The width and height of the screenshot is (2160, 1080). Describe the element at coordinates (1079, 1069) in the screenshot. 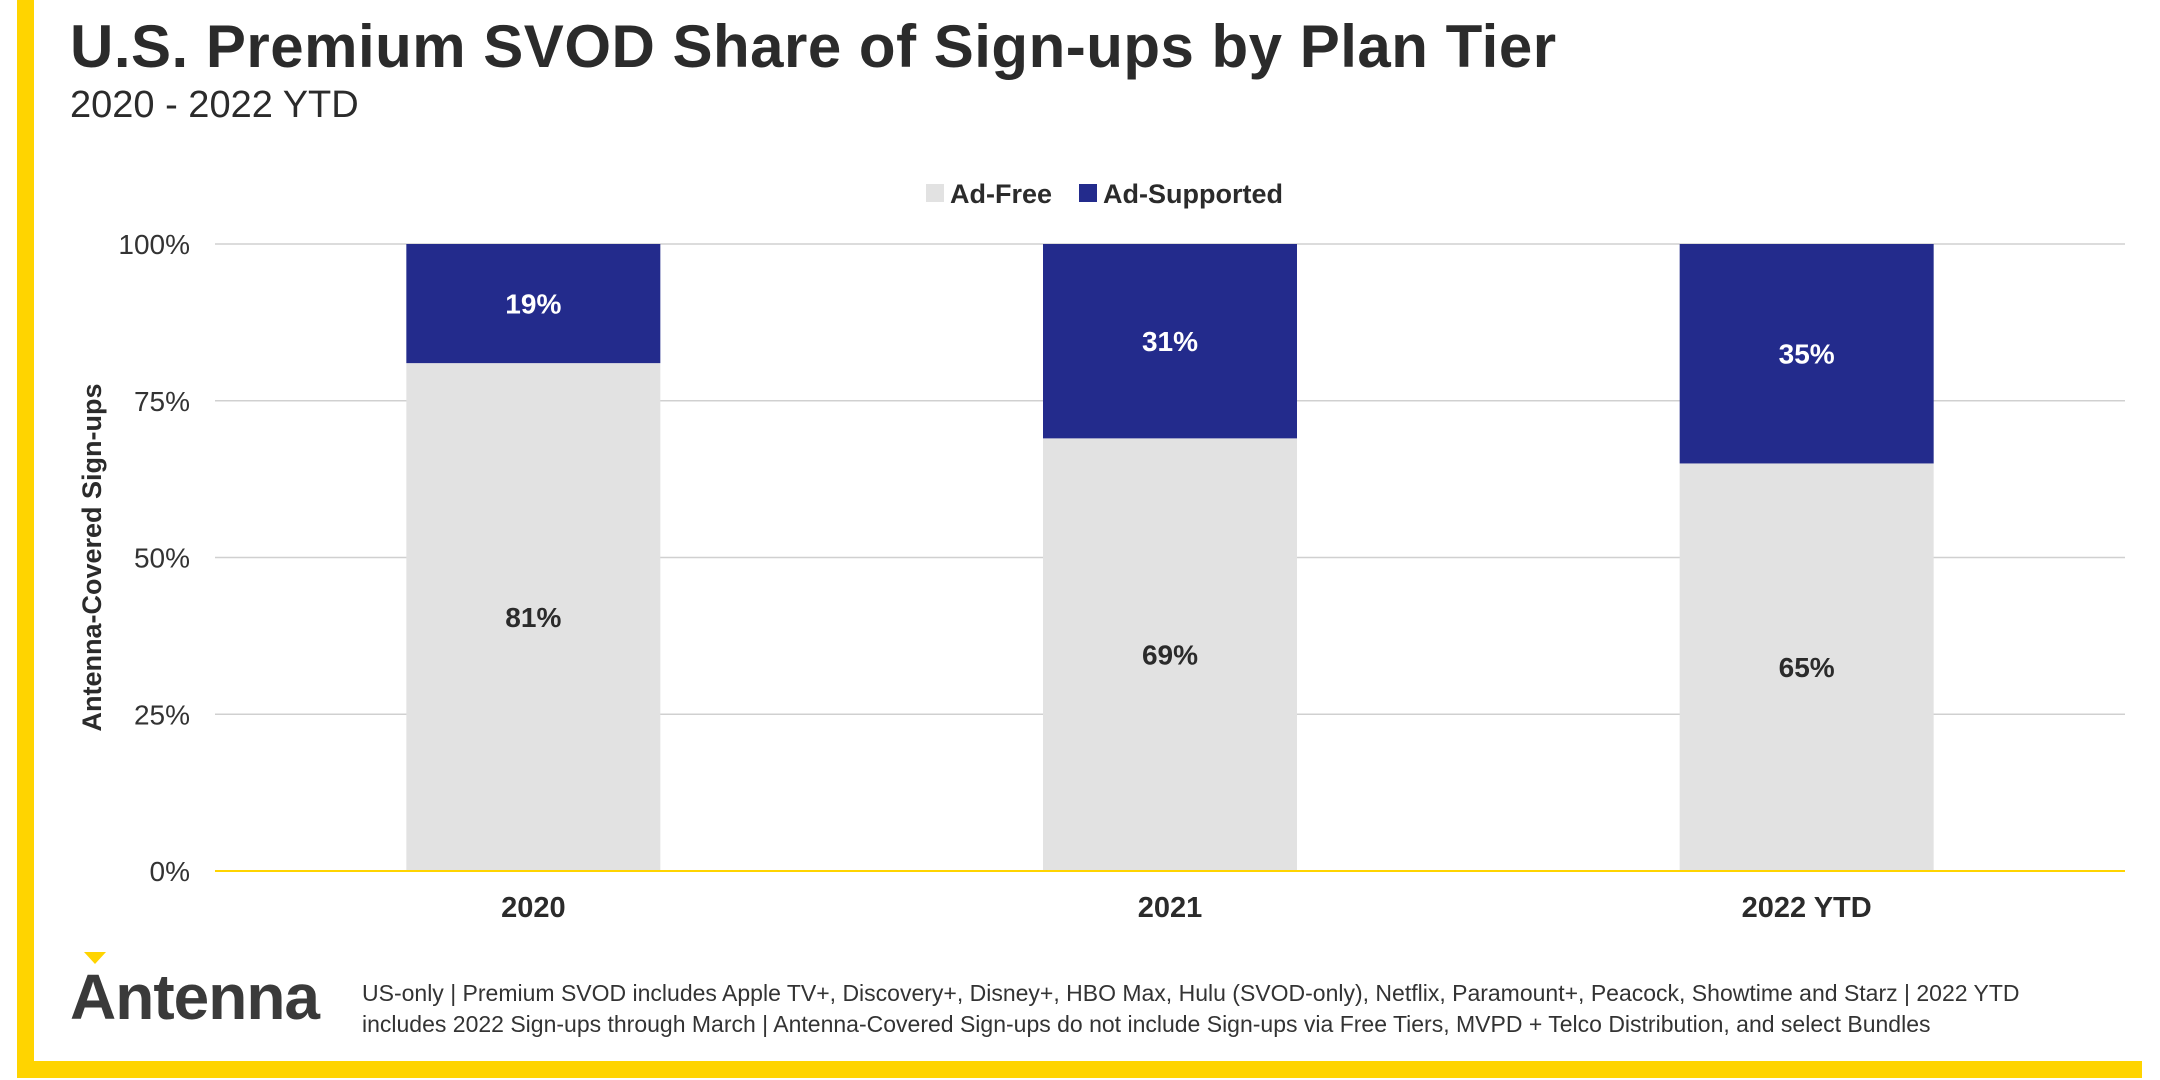

I see `accent-frame-bottom` at that location.